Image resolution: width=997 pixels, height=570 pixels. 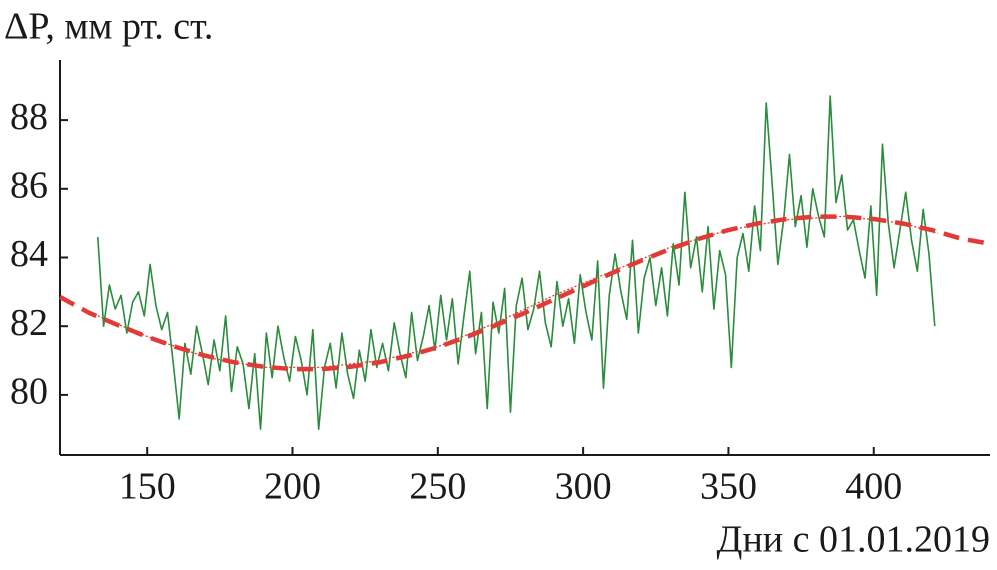 What do you see at coordinates (147, 487) in the screenshot?
I see `x-tick-label: 150` at bounding box center [147, 487].